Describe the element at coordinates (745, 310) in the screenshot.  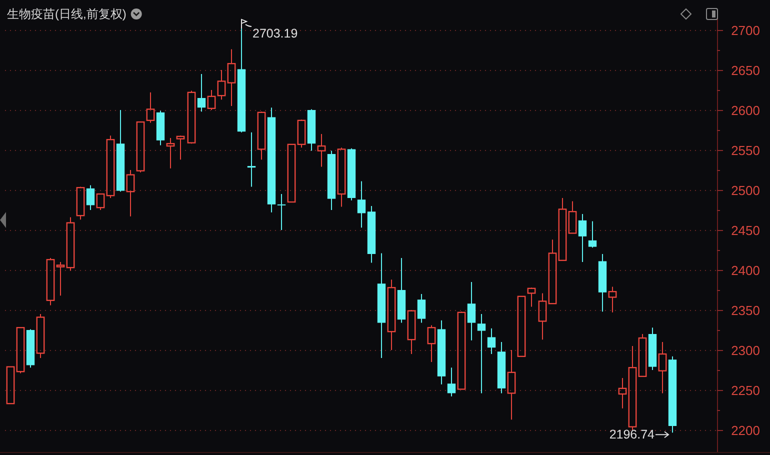
I see `y-tick-label: 2350` at that location.